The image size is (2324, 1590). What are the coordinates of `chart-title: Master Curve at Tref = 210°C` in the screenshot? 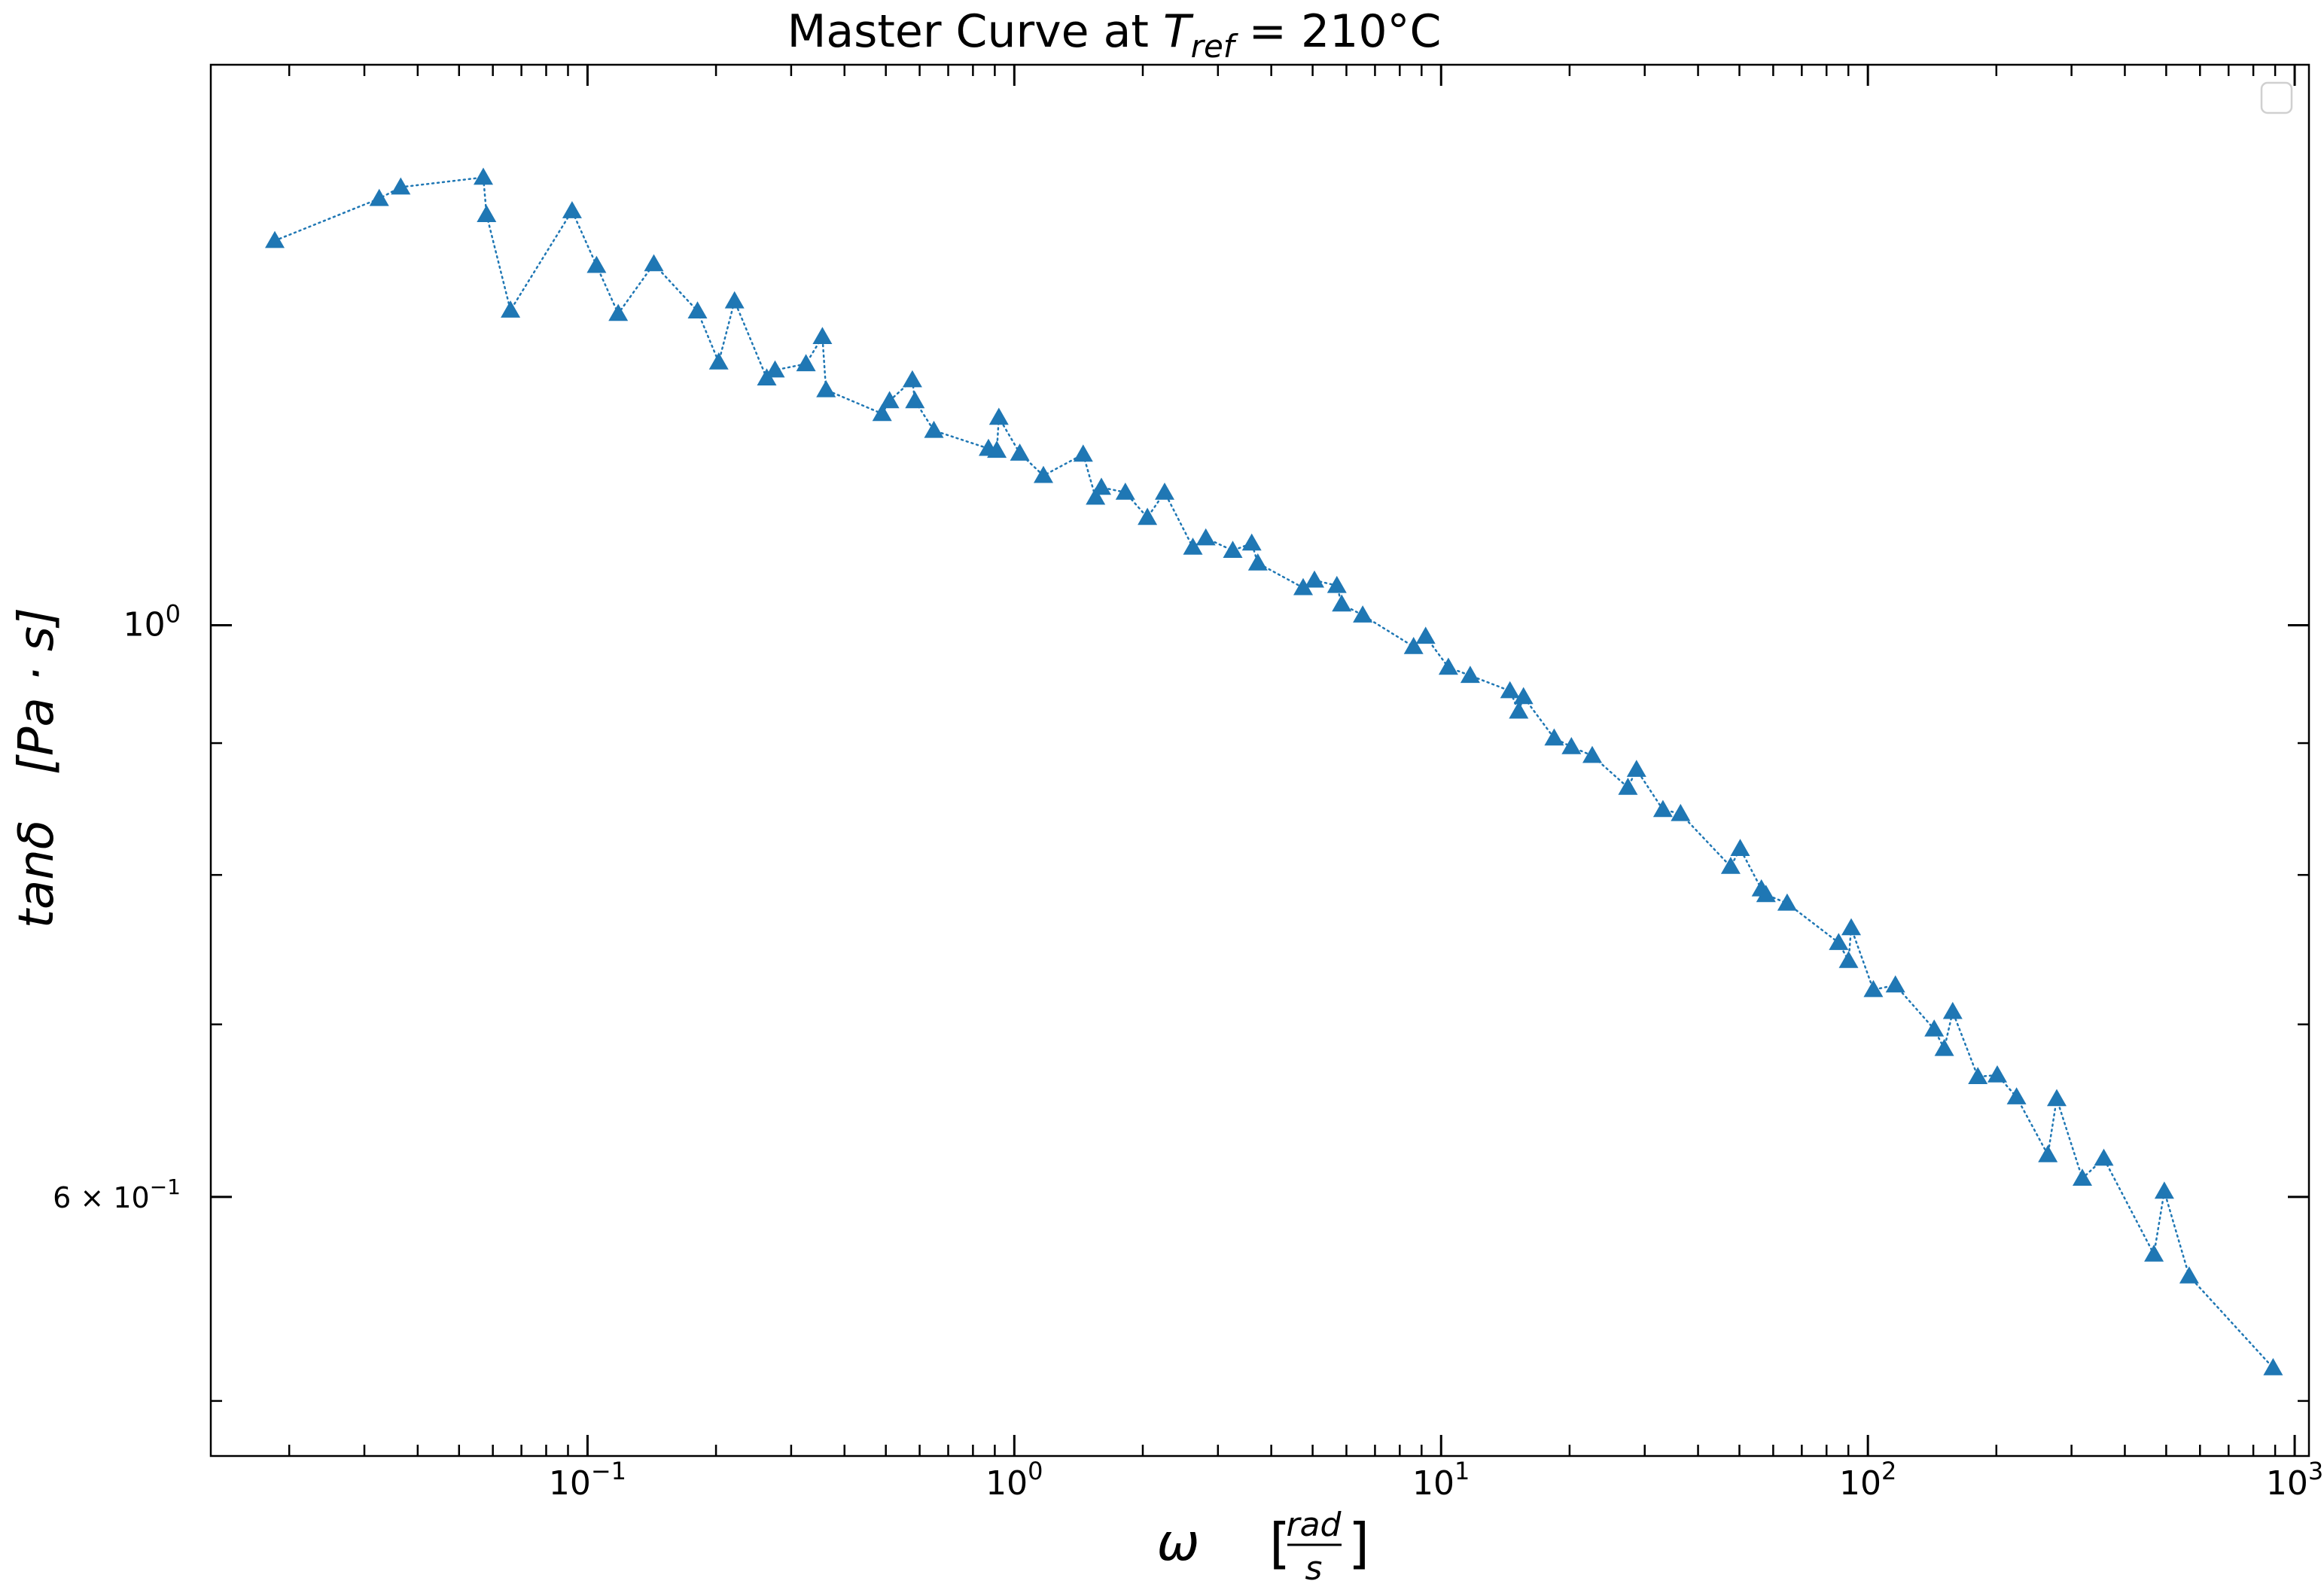 It's located at (1114, 35).